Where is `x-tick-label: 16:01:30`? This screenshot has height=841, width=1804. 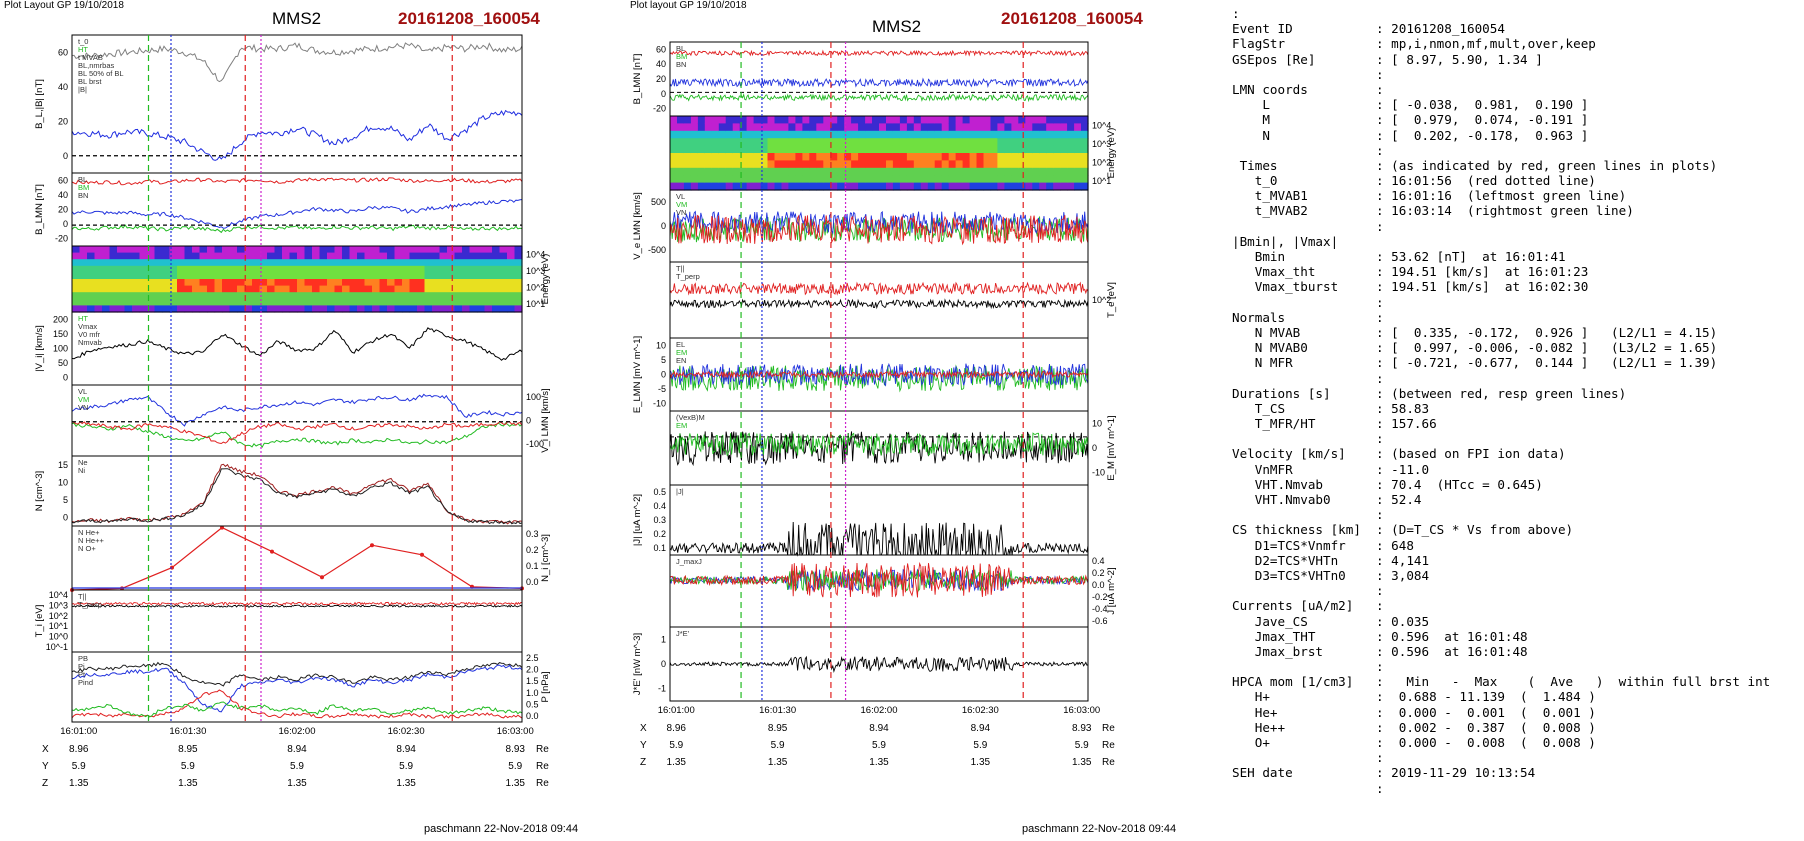 x-tick-label: 16:01:30 is located at coordinates (777, 710).